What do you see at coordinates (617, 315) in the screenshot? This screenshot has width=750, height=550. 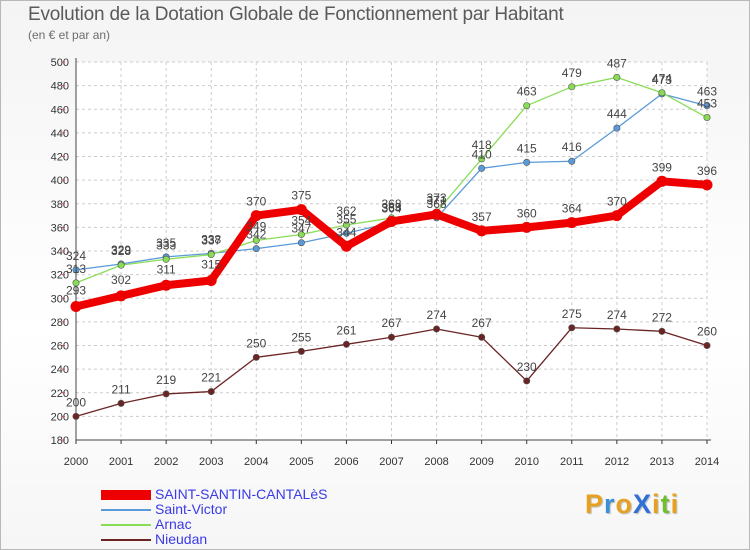 I see `data-label: 274` at bounding box center [617, 315].